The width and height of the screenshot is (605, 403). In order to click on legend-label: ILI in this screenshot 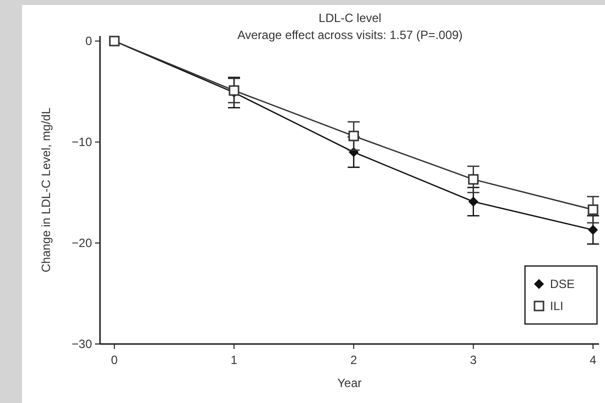, I will do `click(557, 306)`.